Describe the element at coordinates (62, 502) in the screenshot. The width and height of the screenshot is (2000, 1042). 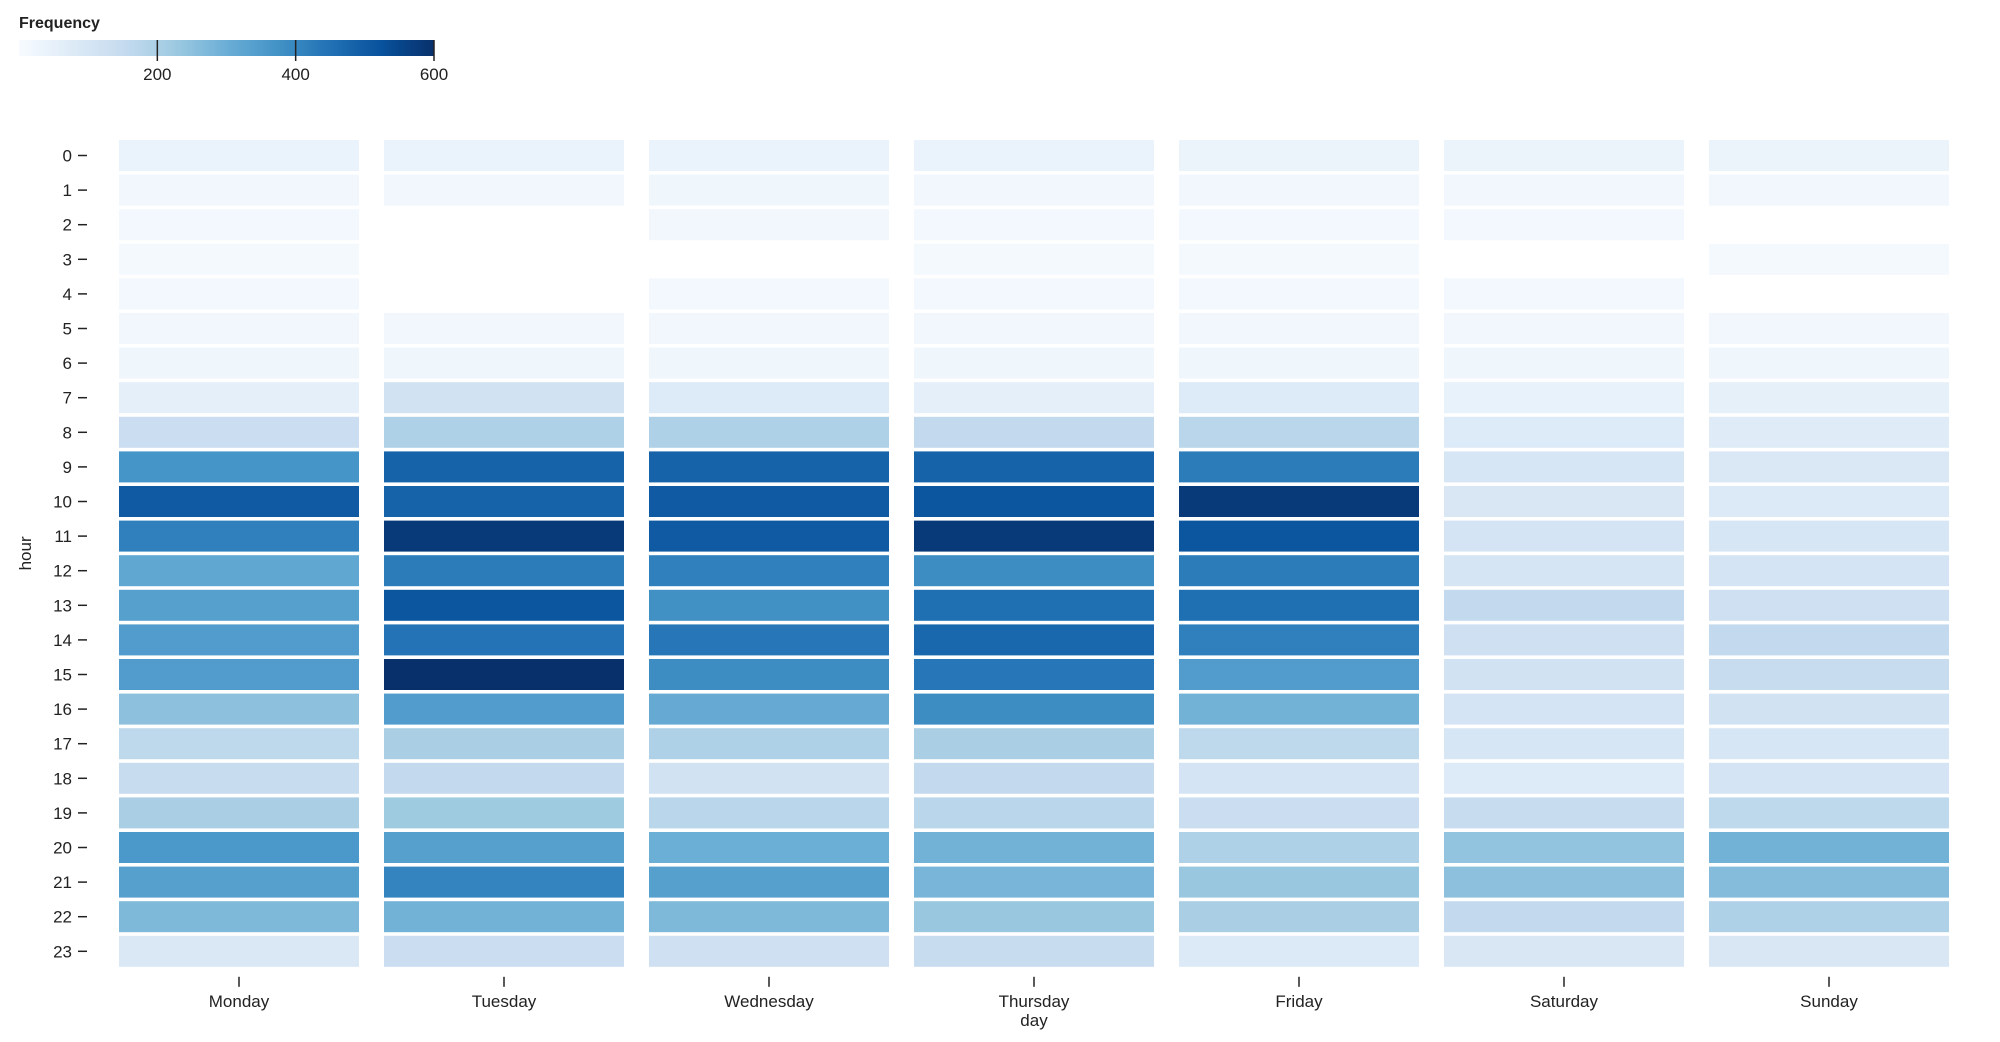
I see `y-tick-label: 10` at that location.